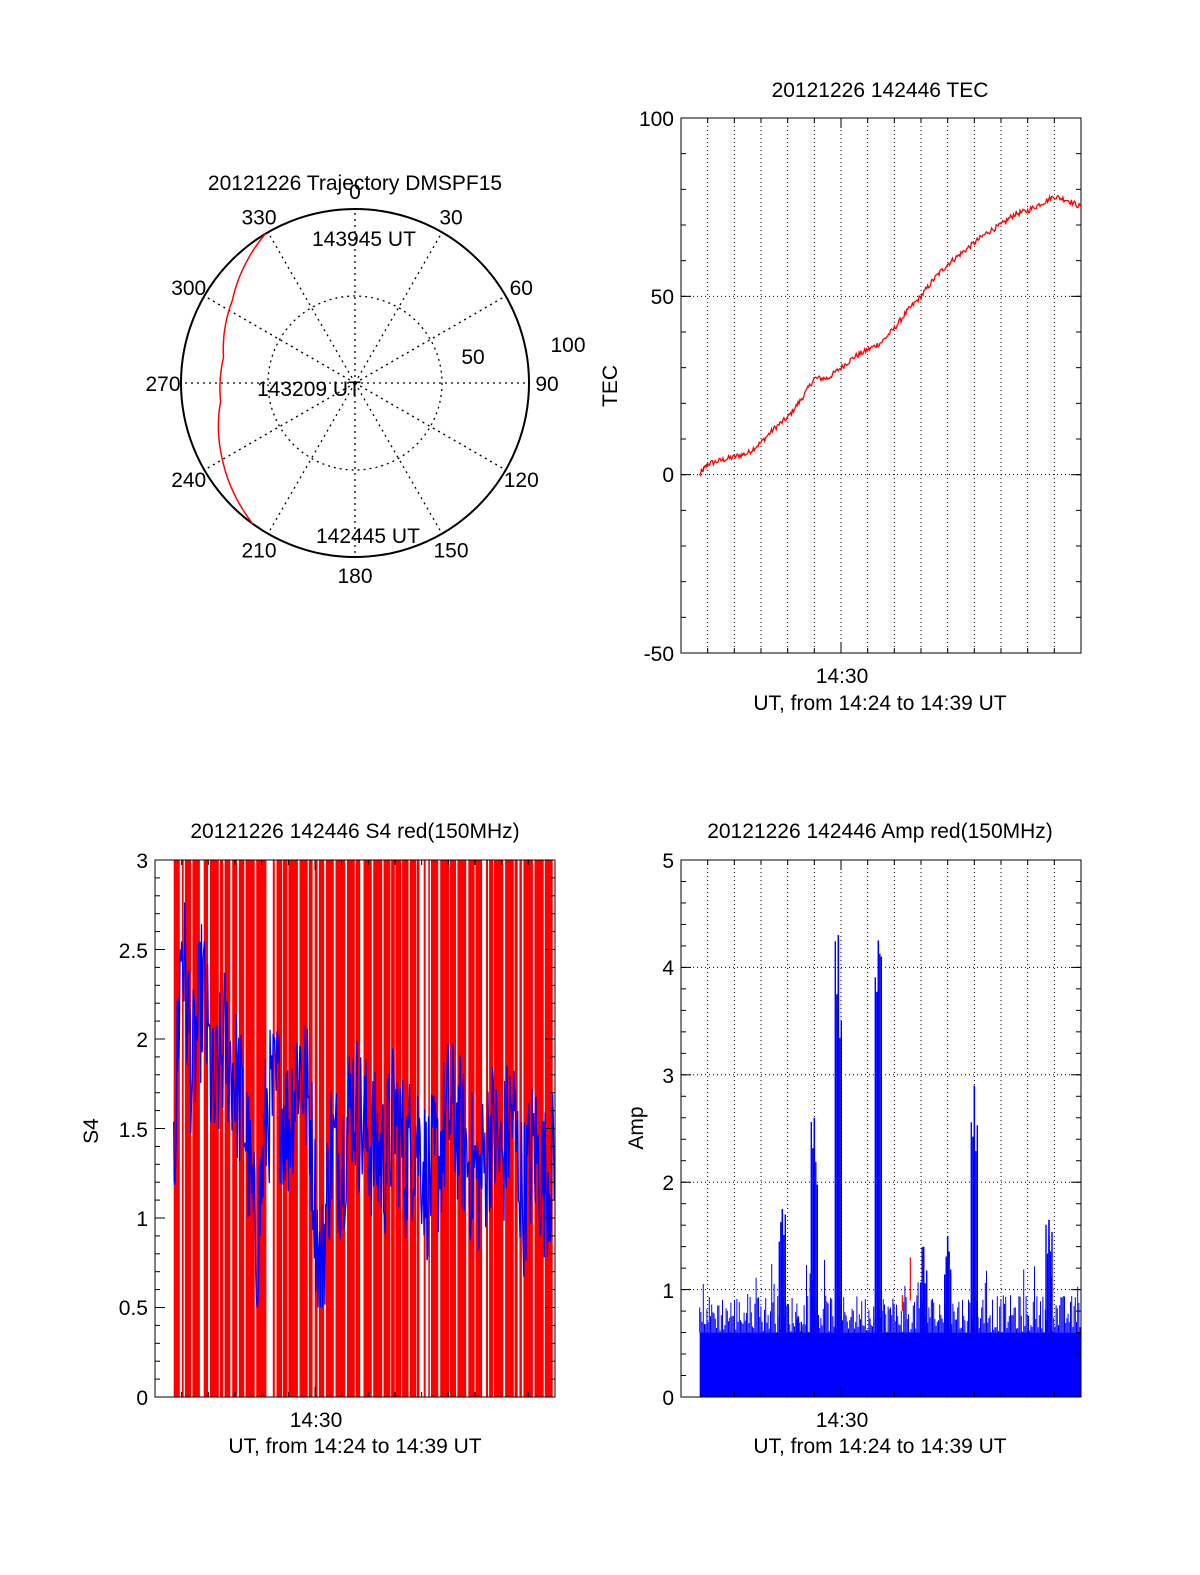 The width and height of the screenshot is (1200, 1575). I want to click on s4-y-tick-0-5: 0.5, so click(133, 1308).